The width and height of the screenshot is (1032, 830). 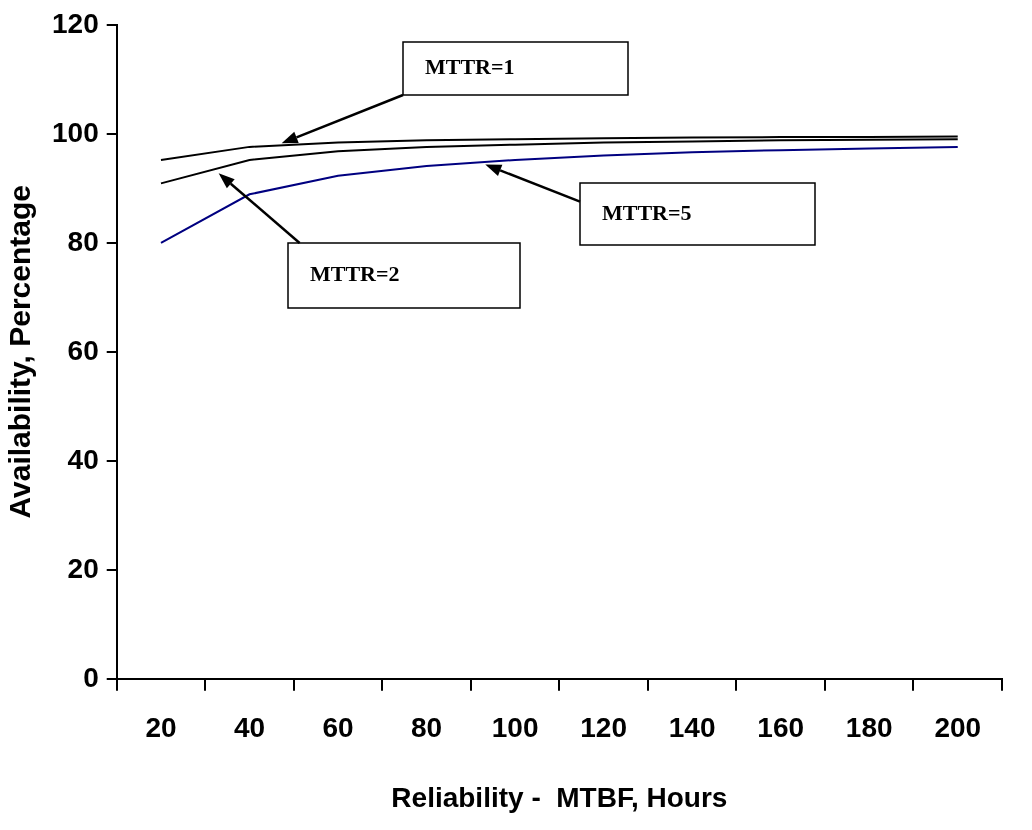 I want to click on x-tick-label: 40, so click(x=249, y=728).